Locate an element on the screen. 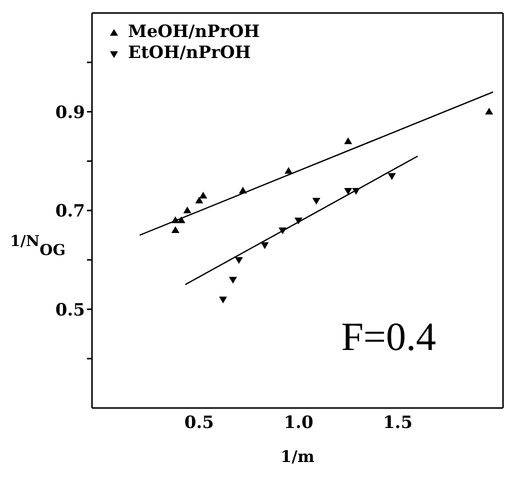 Image resolution: width=514 pixels, height=478 pixels. y-tick-label: 0.9 is located at coordinates (70, 112).